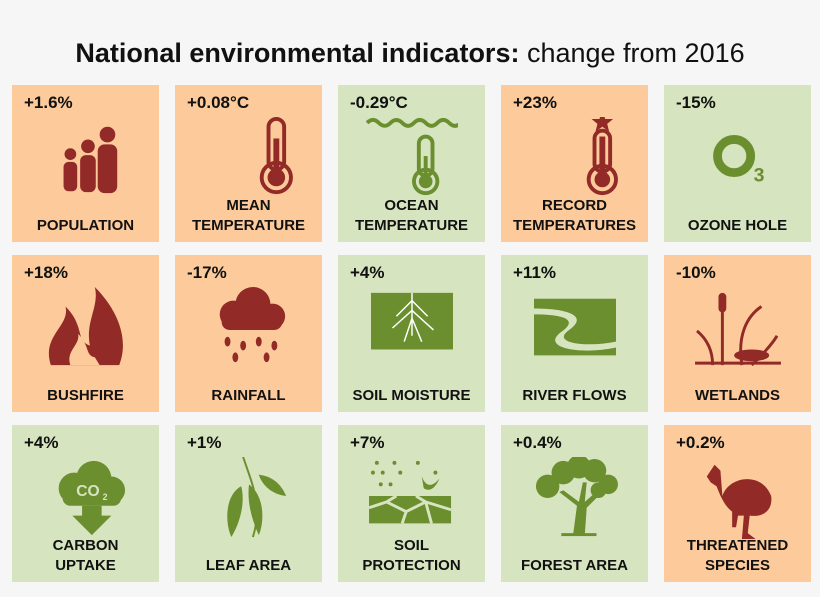 This screenshot has height=597, width=820. Describe the element at coordinates (249, 158) in the screenshot. I see `thermometer-icon` at that location.